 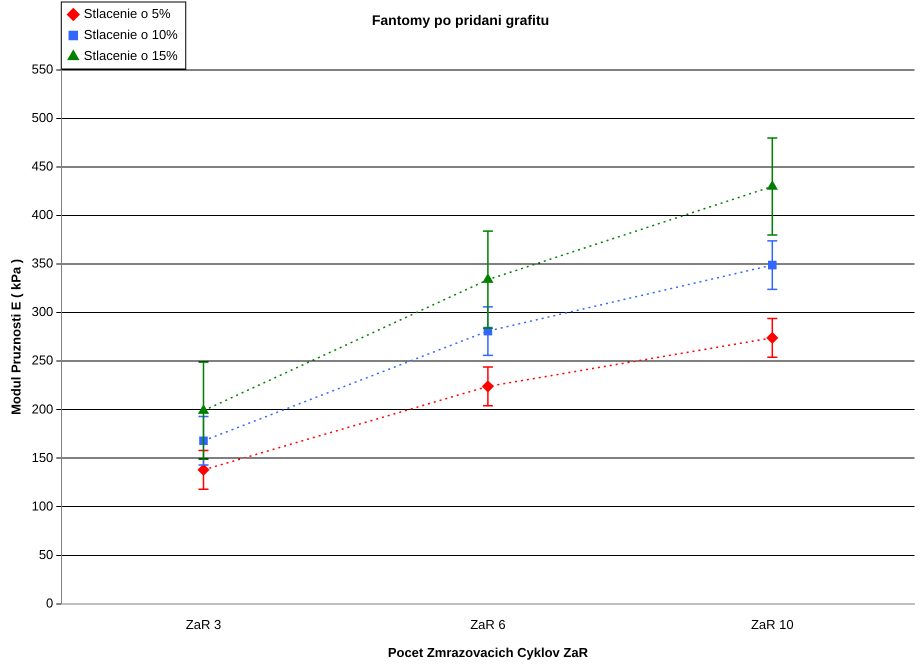 I want to click on chart-title: Fantomy po pridani grafitu, so click(x=461, y=20).